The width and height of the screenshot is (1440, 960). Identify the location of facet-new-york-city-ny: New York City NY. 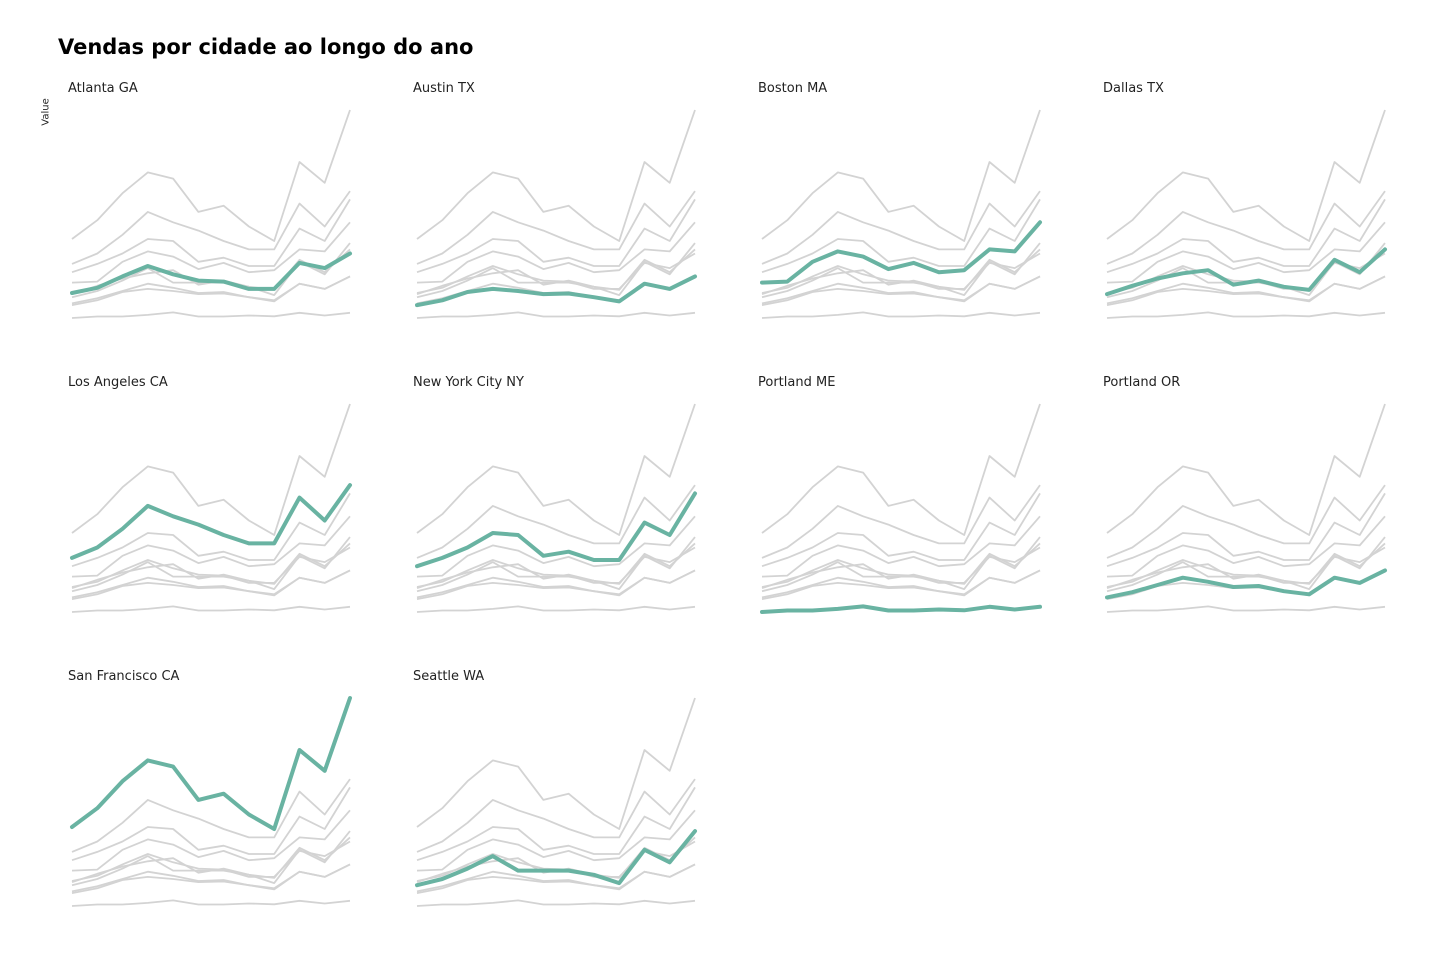
(555, 494).